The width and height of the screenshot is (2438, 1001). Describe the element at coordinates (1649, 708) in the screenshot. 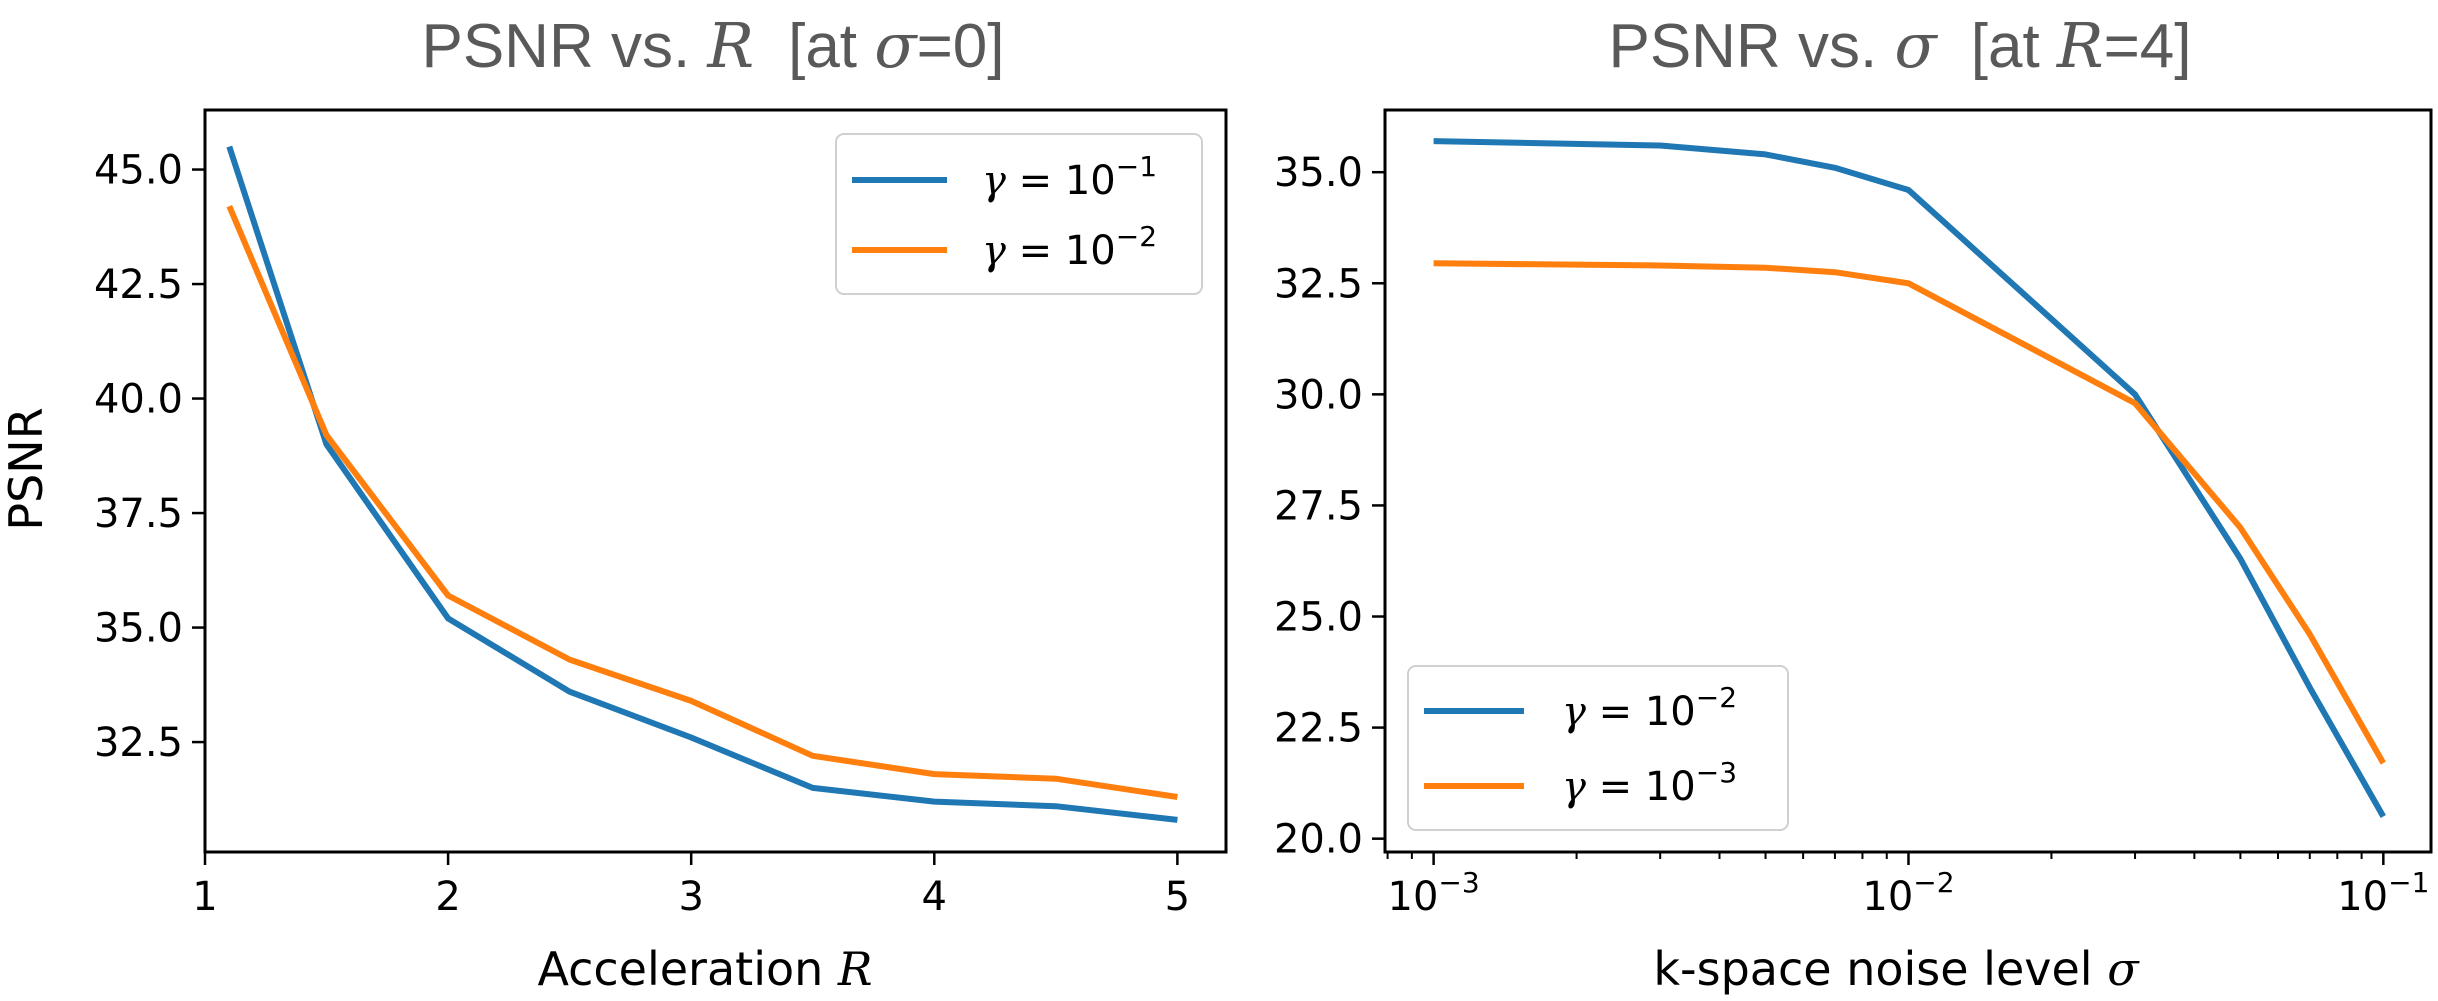

I see `chart-right-legend-label-0: γ = 10−2` at that location.